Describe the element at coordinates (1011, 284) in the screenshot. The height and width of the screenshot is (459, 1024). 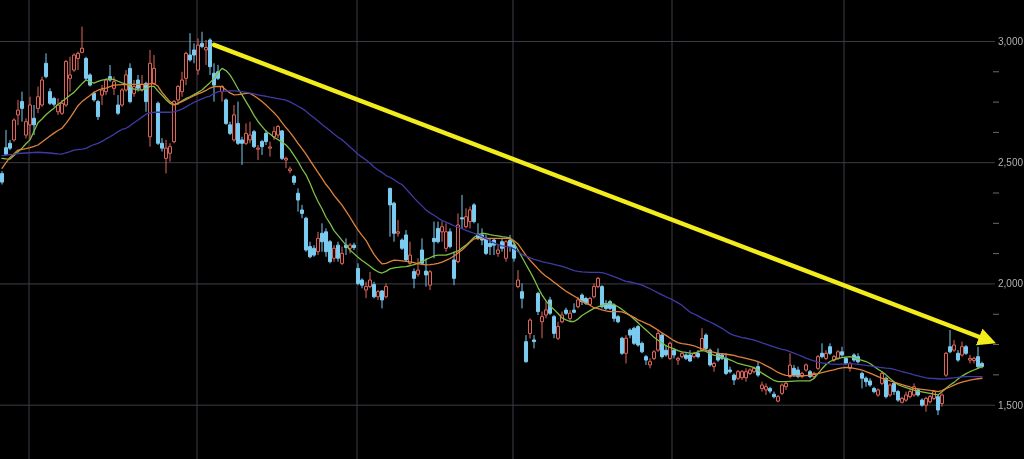
I see `y-tick-label: 2,000` at that location.